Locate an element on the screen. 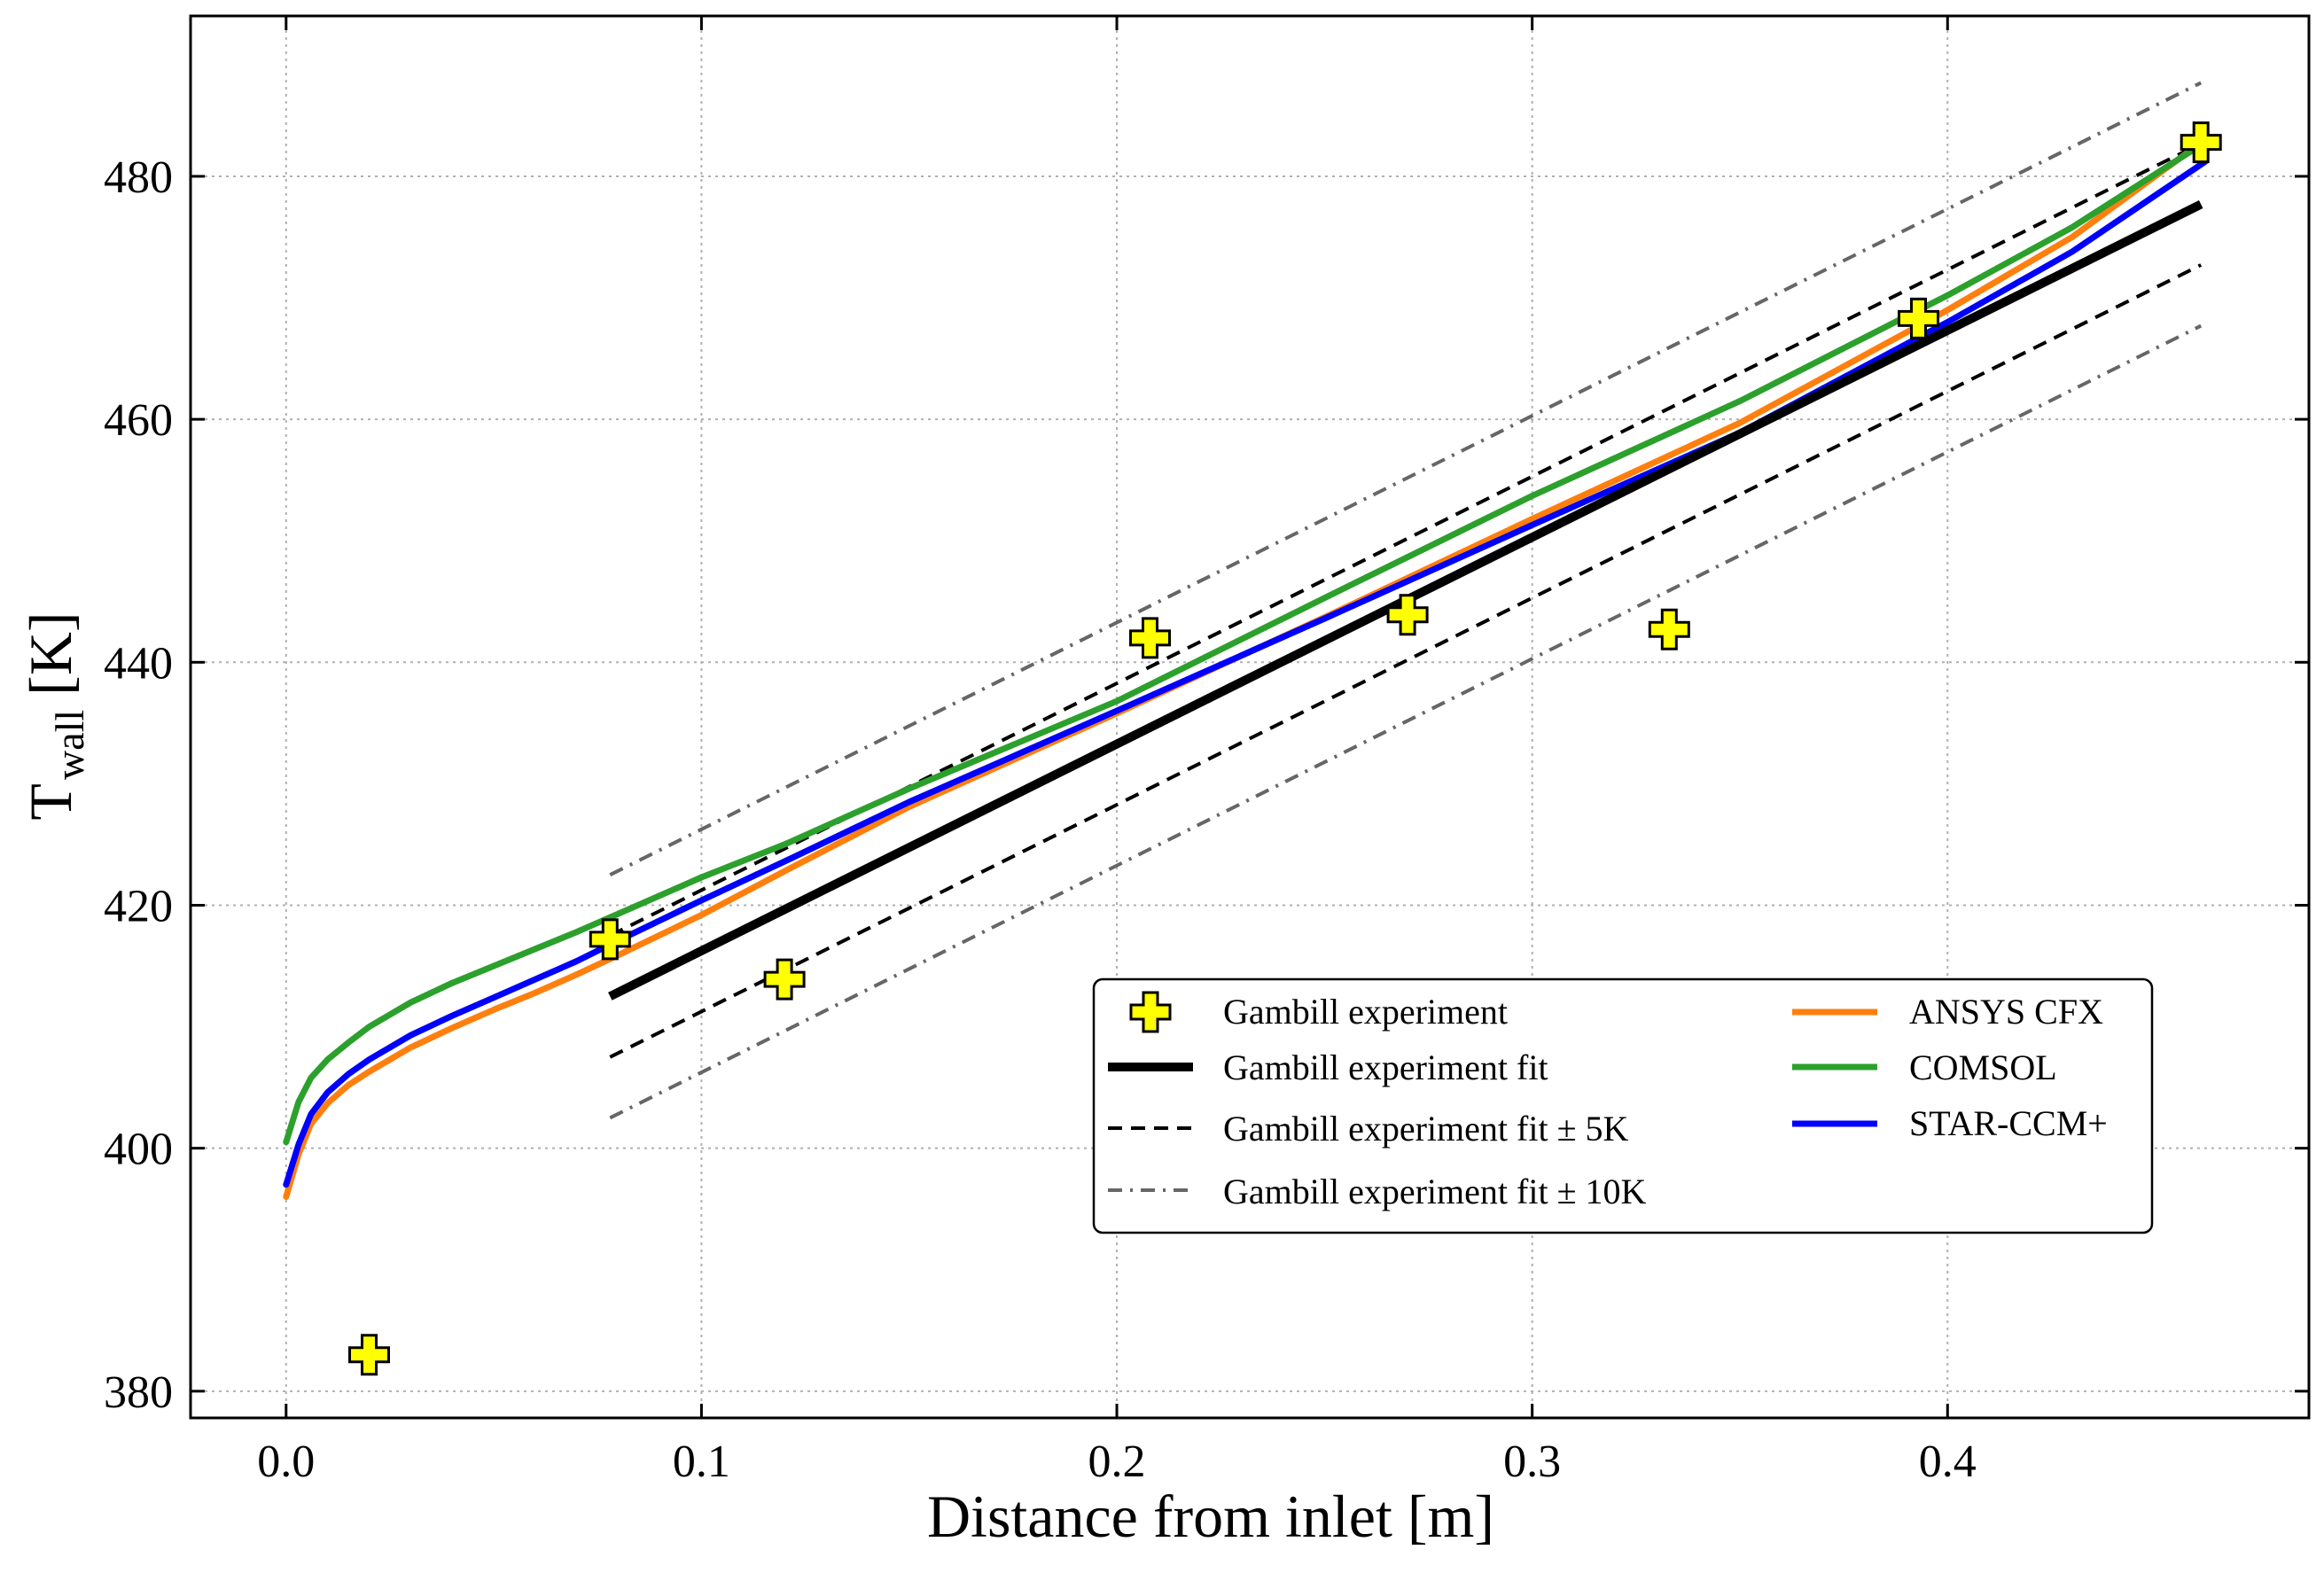  legend-entry-ansys: ANSYS CFX is located at coordinates (1948, 1012).